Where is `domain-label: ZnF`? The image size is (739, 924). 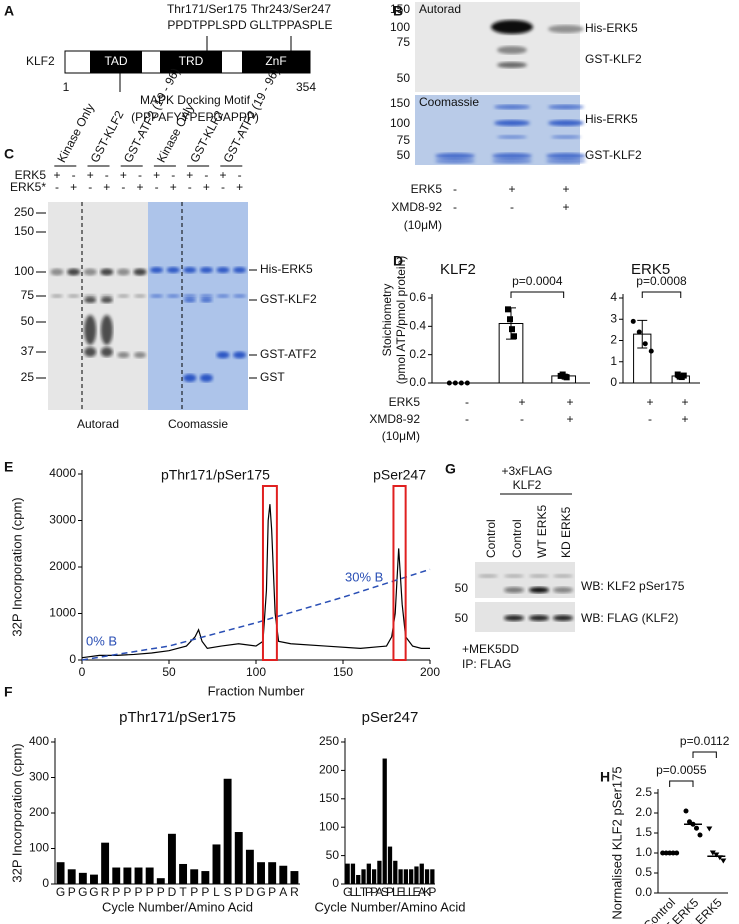 domain-label: ZnF is located at coordinates (275, 61).